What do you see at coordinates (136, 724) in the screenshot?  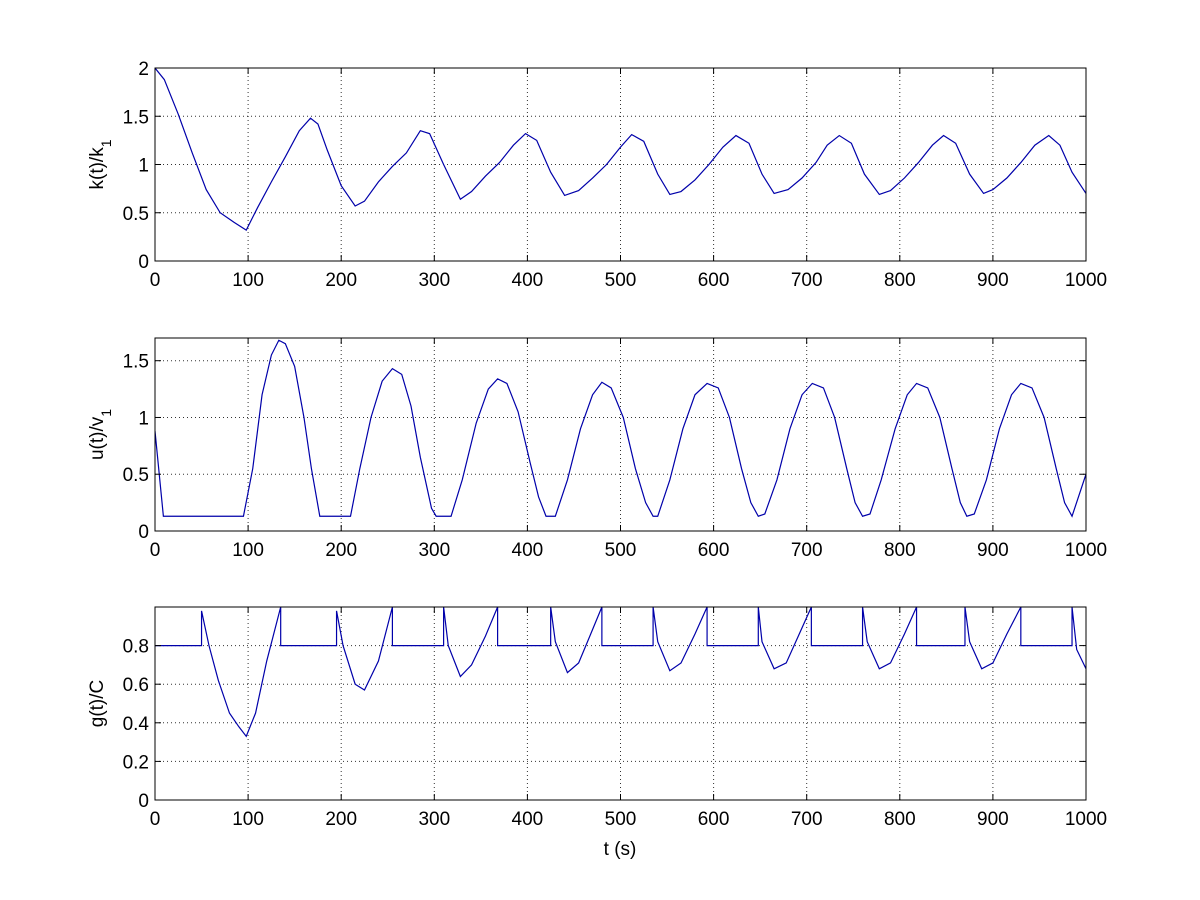 I see `y-tick-label: 0.4` at bounding box center [136, 724].